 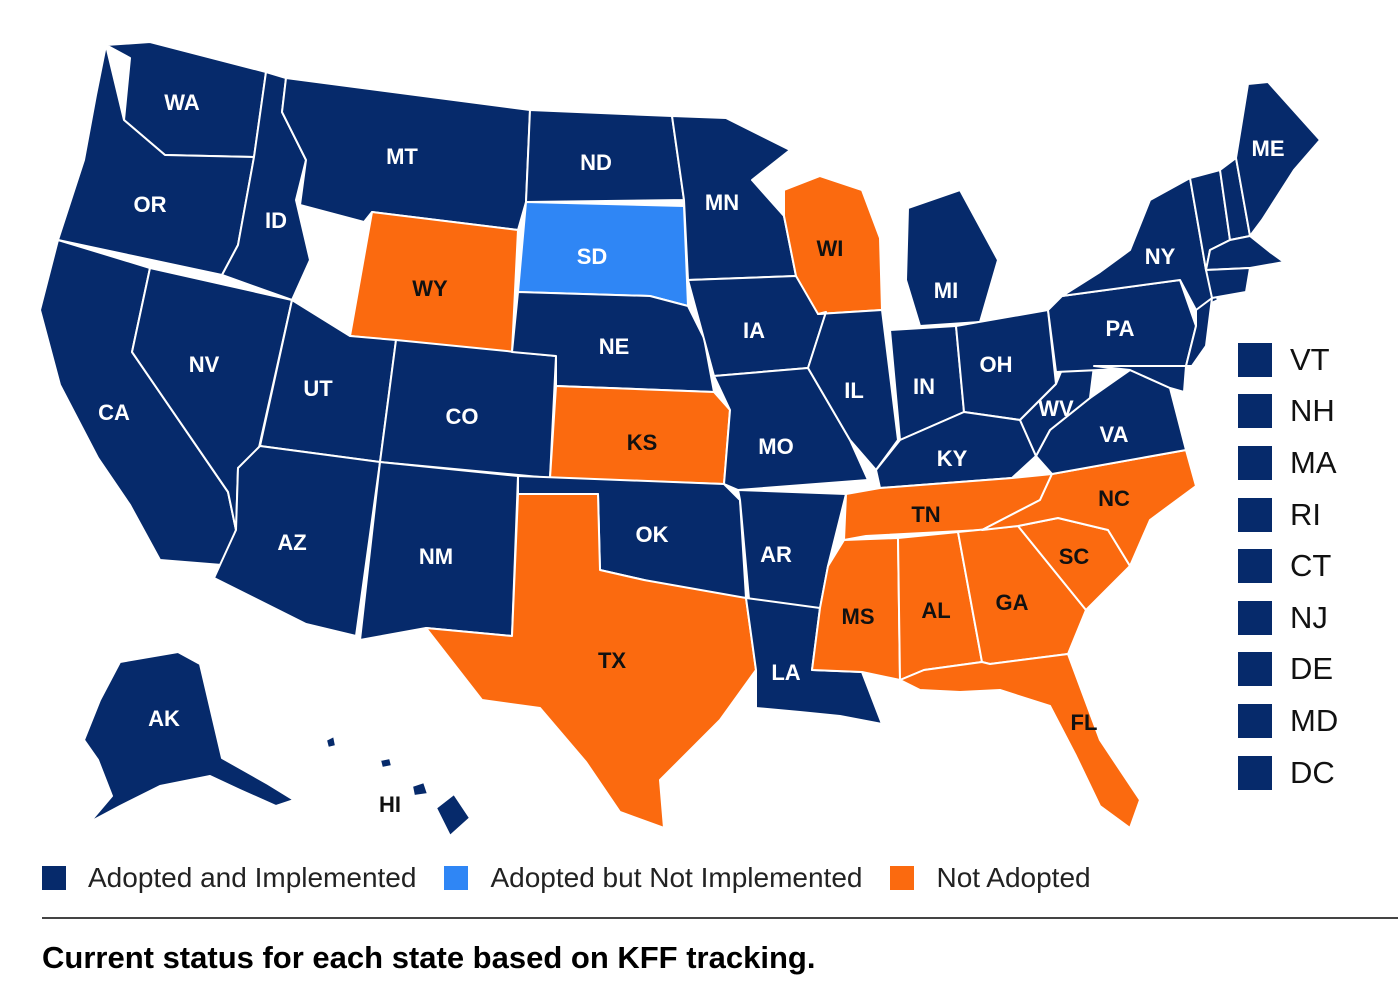 What do you see at coordinates (592, 256) in the screenshot?
I see `label-SD: SD` at bounding box center [592, 256].